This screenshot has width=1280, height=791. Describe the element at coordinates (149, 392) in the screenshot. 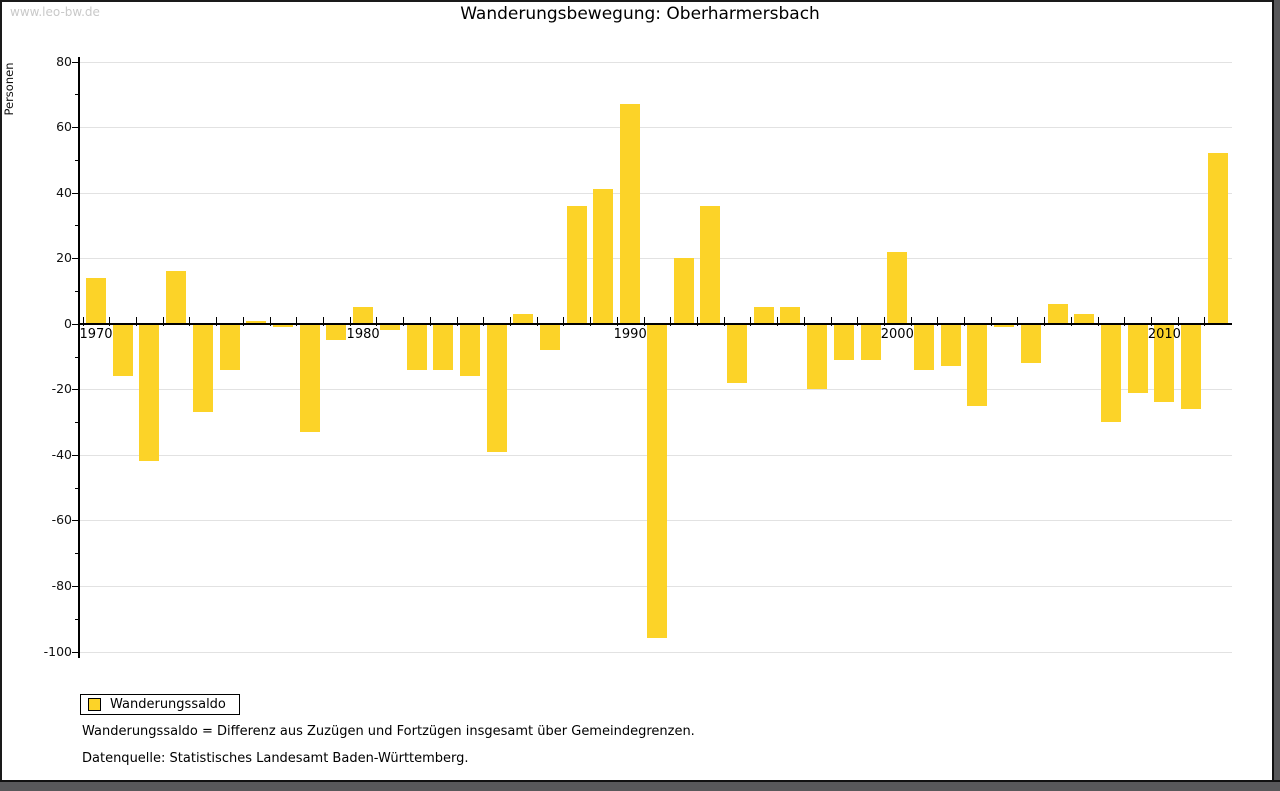

I see `bar-1972` at that location.